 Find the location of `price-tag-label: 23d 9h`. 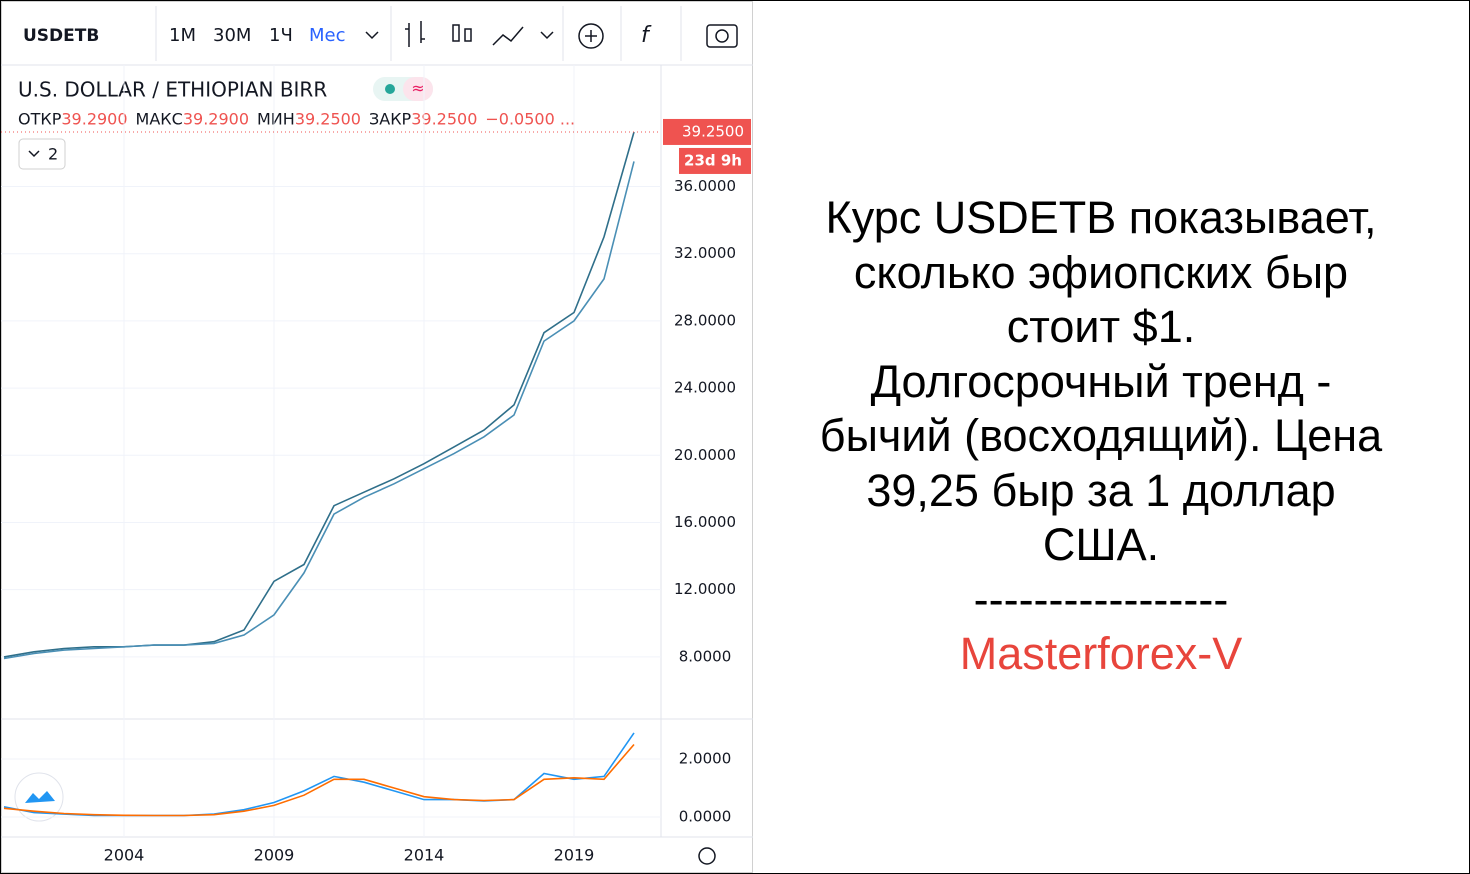

price-tag-label: 23d 9h is located at coordinates (713, 160).